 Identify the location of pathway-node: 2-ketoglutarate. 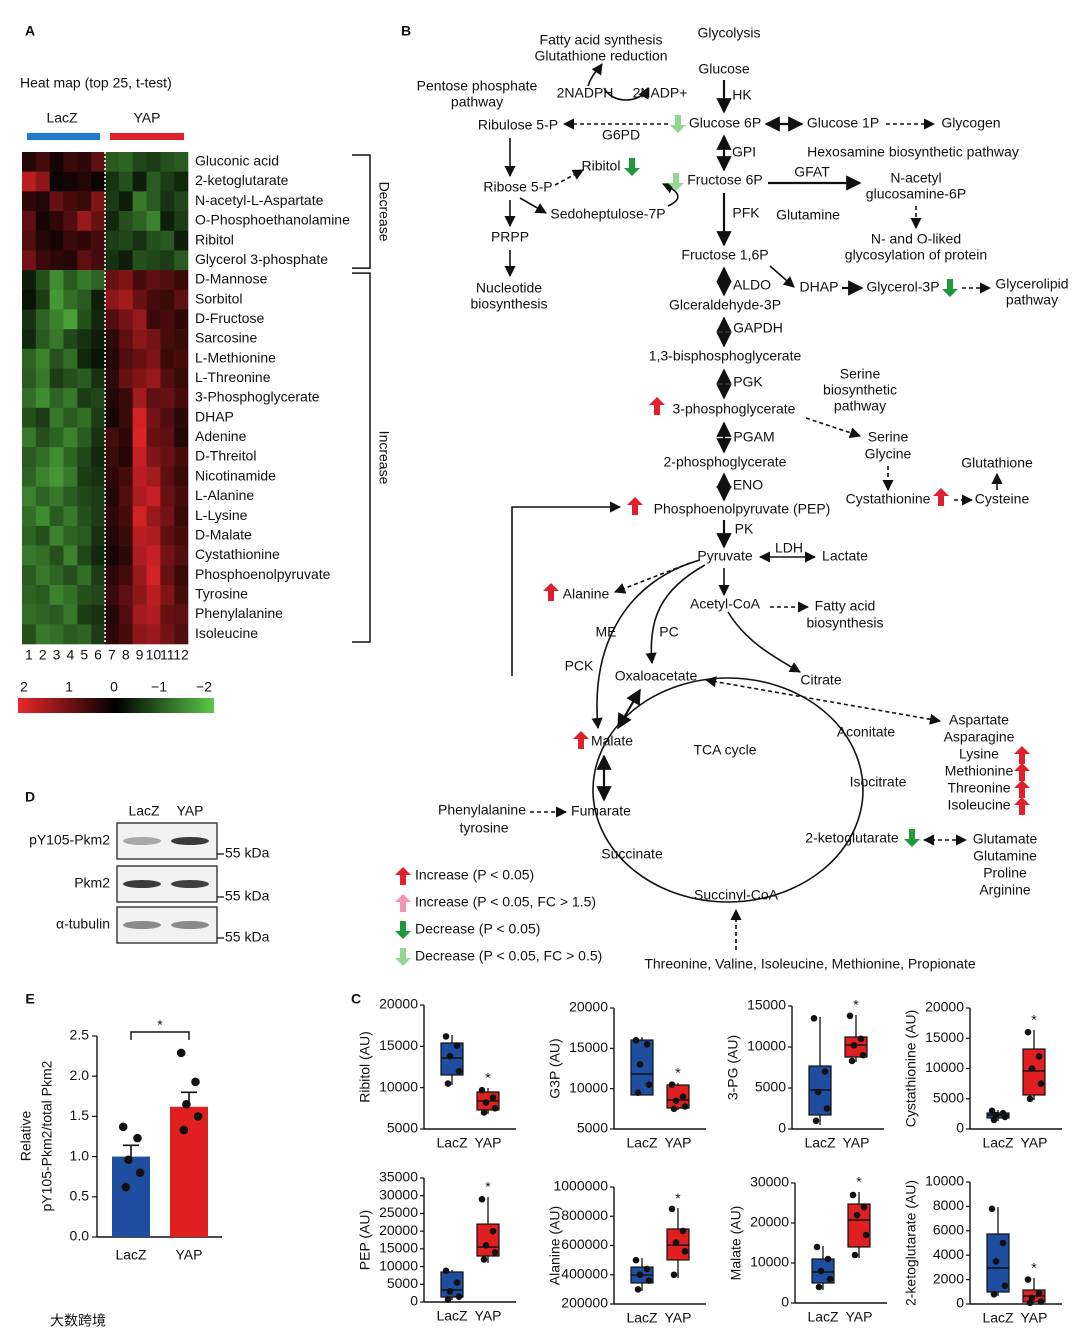
(852, 838).